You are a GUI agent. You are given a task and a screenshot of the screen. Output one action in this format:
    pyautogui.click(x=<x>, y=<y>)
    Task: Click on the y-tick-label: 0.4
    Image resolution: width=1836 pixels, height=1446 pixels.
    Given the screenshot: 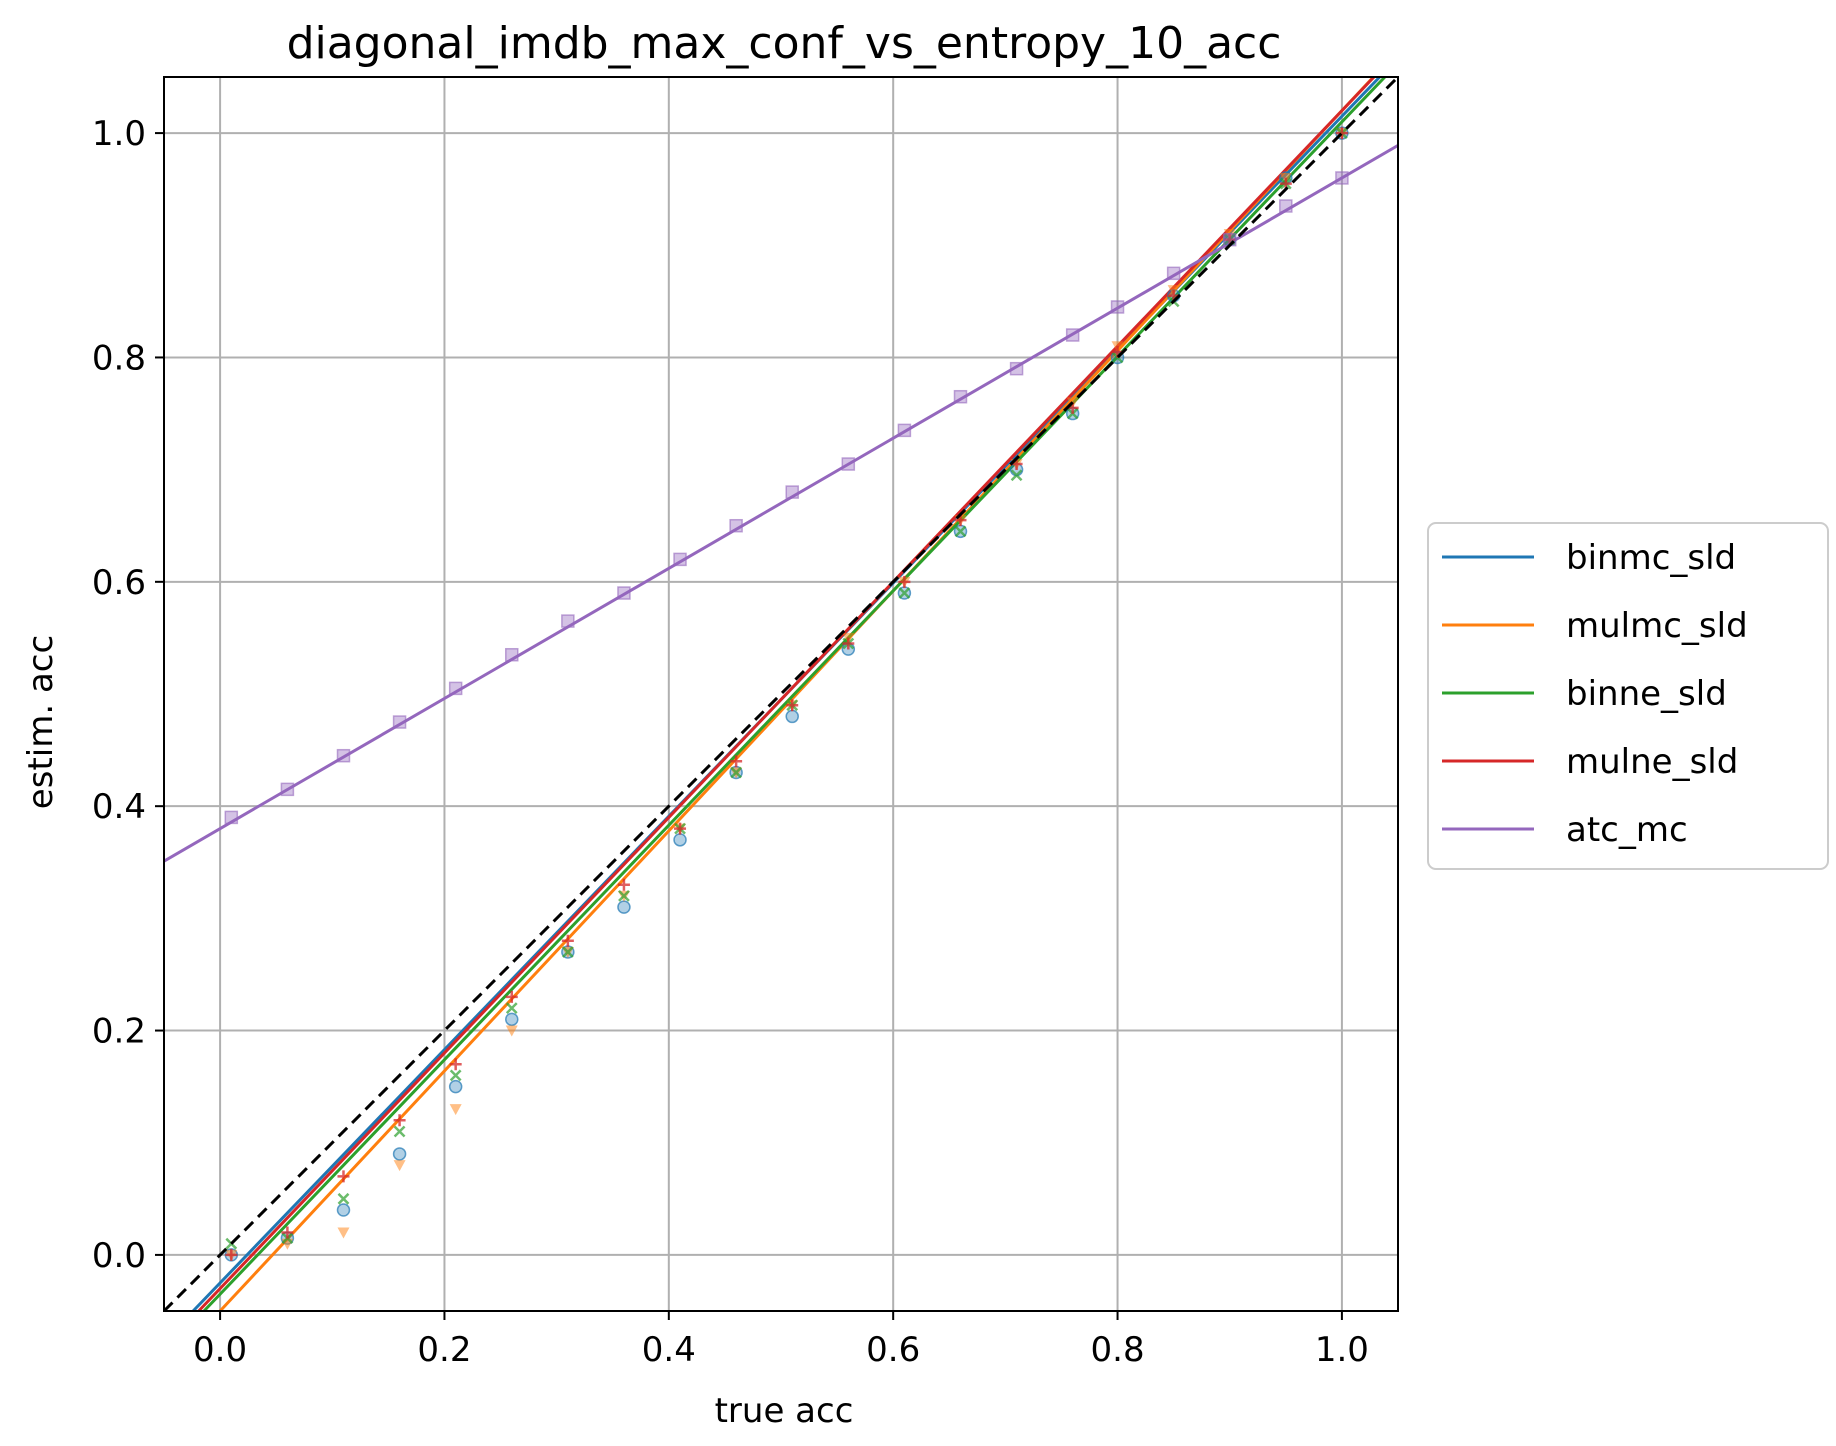 What is the action you would take?
    pyautogui.click(x=119, y=807)
    